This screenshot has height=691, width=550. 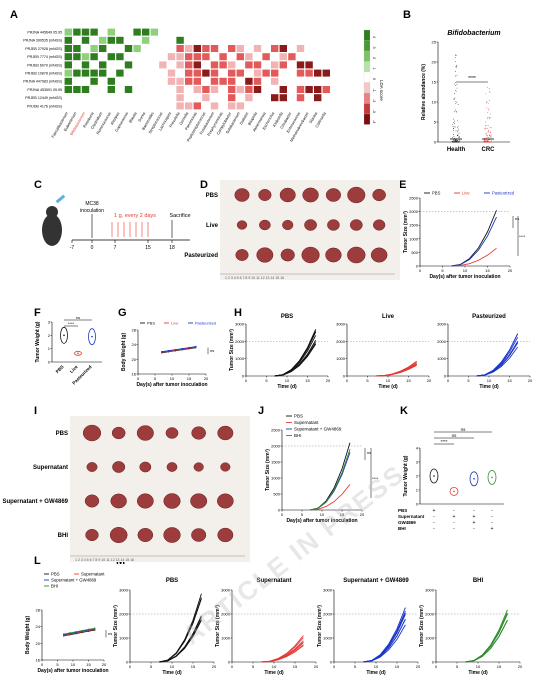 I want to click on panel-m-3-ytick-label: 2000, so click(x=430, y=614).